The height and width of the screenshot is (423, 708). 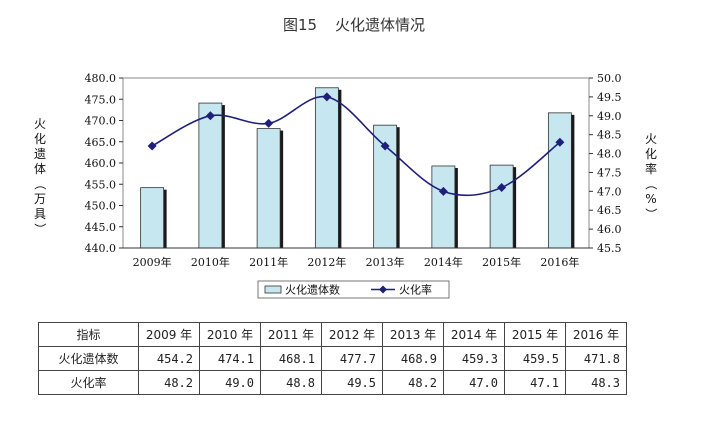 I want to click on figure-title-text: 火化遗体情况, so click(x=380, y=25).